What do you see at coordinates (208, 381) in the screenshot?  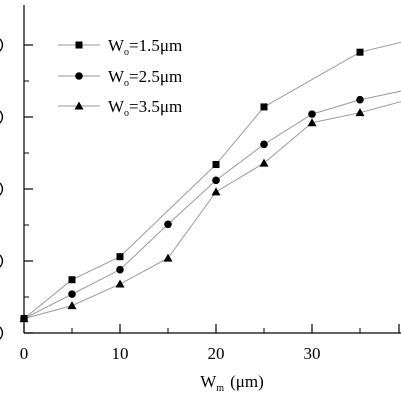 I see `x-axis-label-main: W` at bounding box center [208, 381].